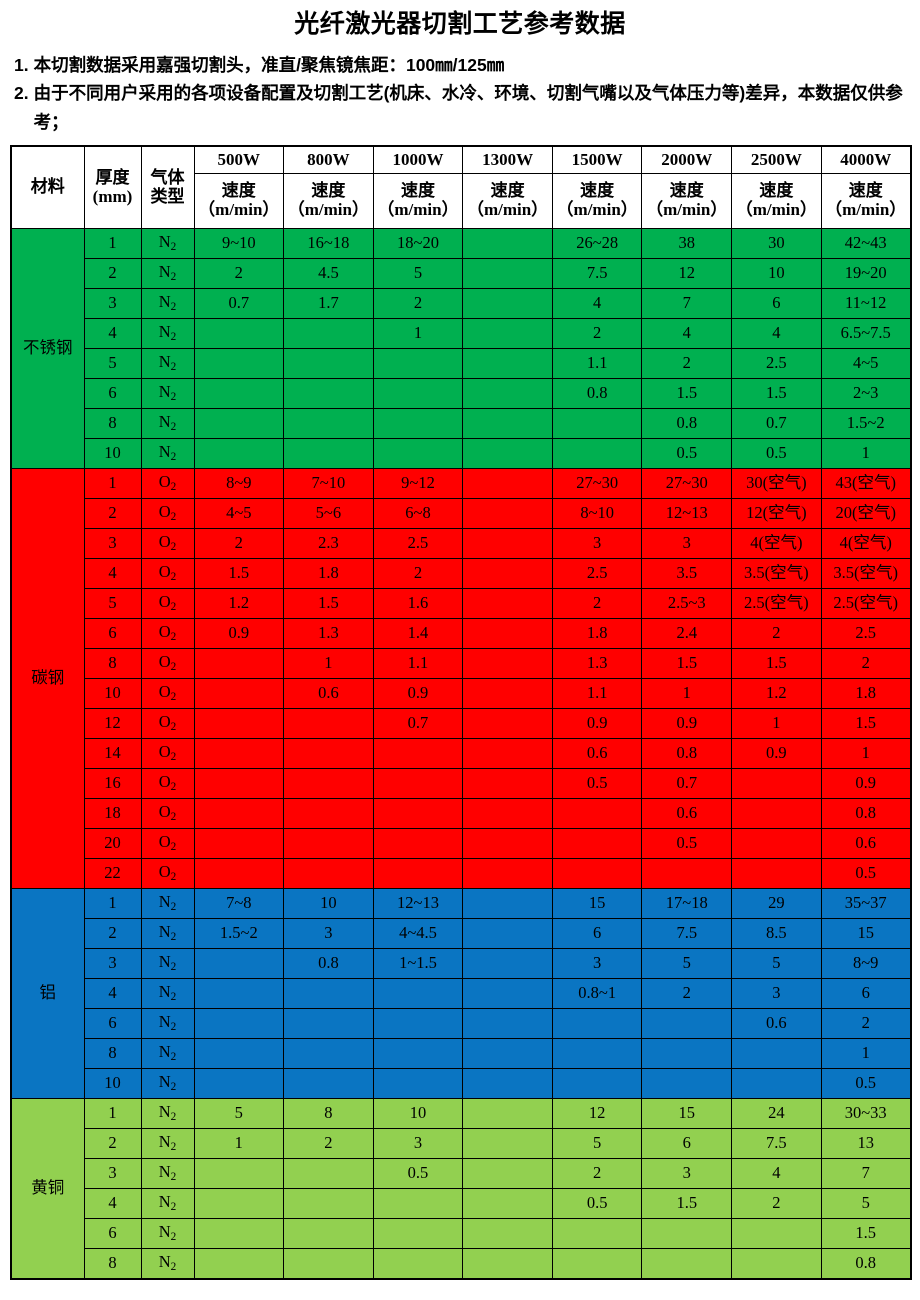 This screenshot has height=1300, width=920. Describe the element at coordinates (687, 694) in the screenshot. I see `speed-cell-2000w: 1` at that location.